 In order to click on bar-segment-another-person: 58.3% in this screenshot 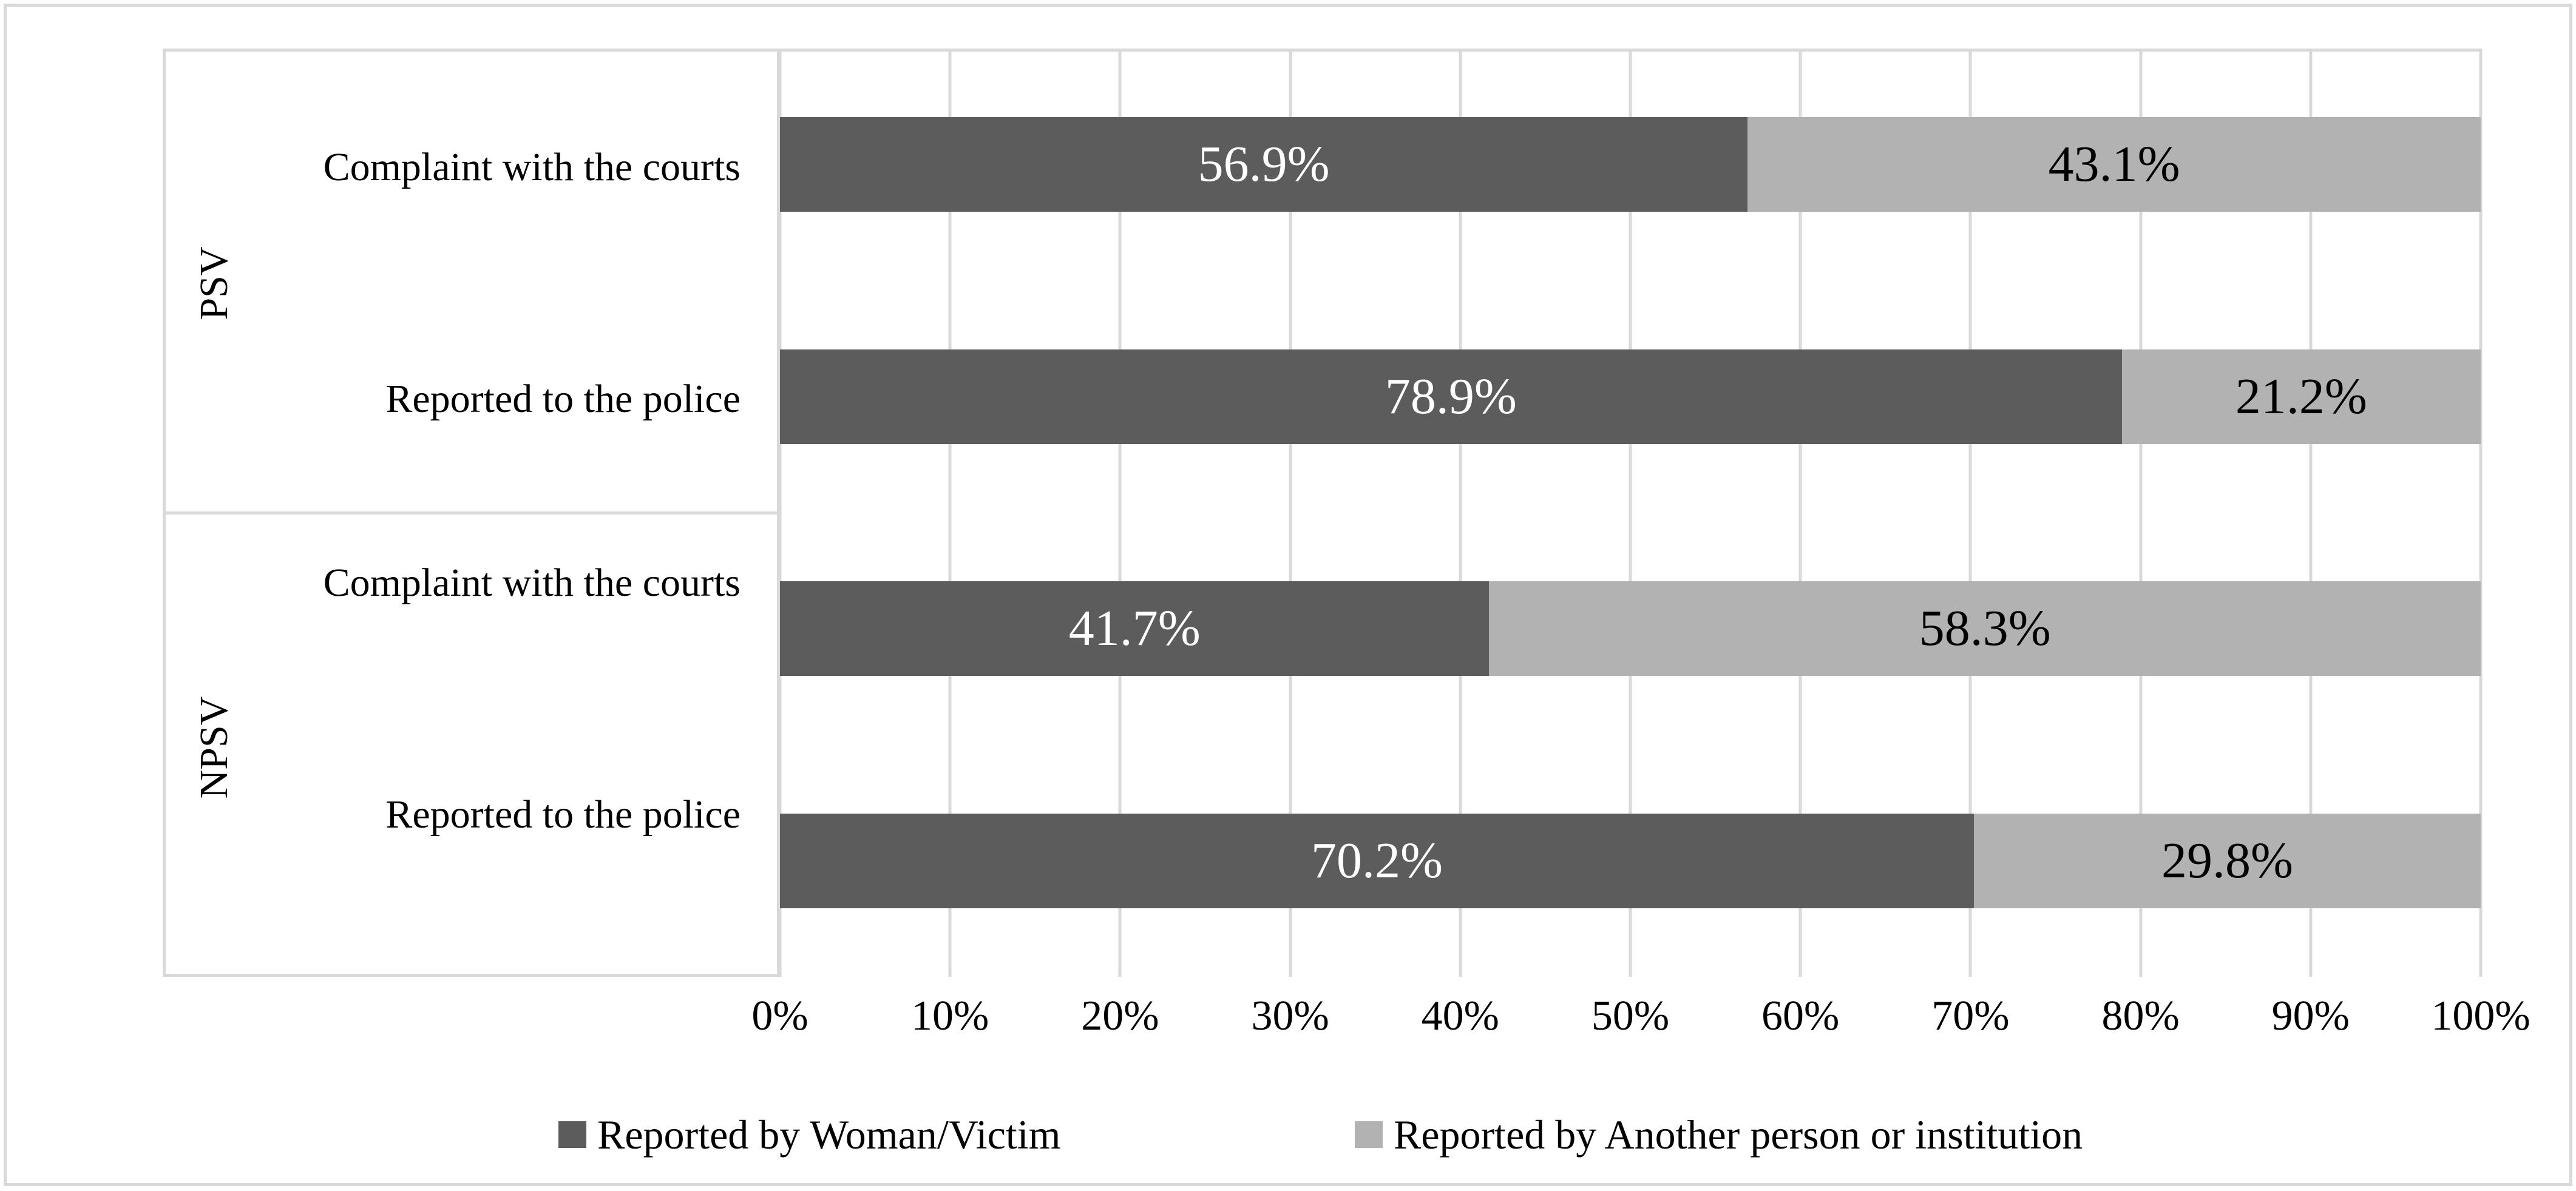, I will do `click(1985, 628)`.